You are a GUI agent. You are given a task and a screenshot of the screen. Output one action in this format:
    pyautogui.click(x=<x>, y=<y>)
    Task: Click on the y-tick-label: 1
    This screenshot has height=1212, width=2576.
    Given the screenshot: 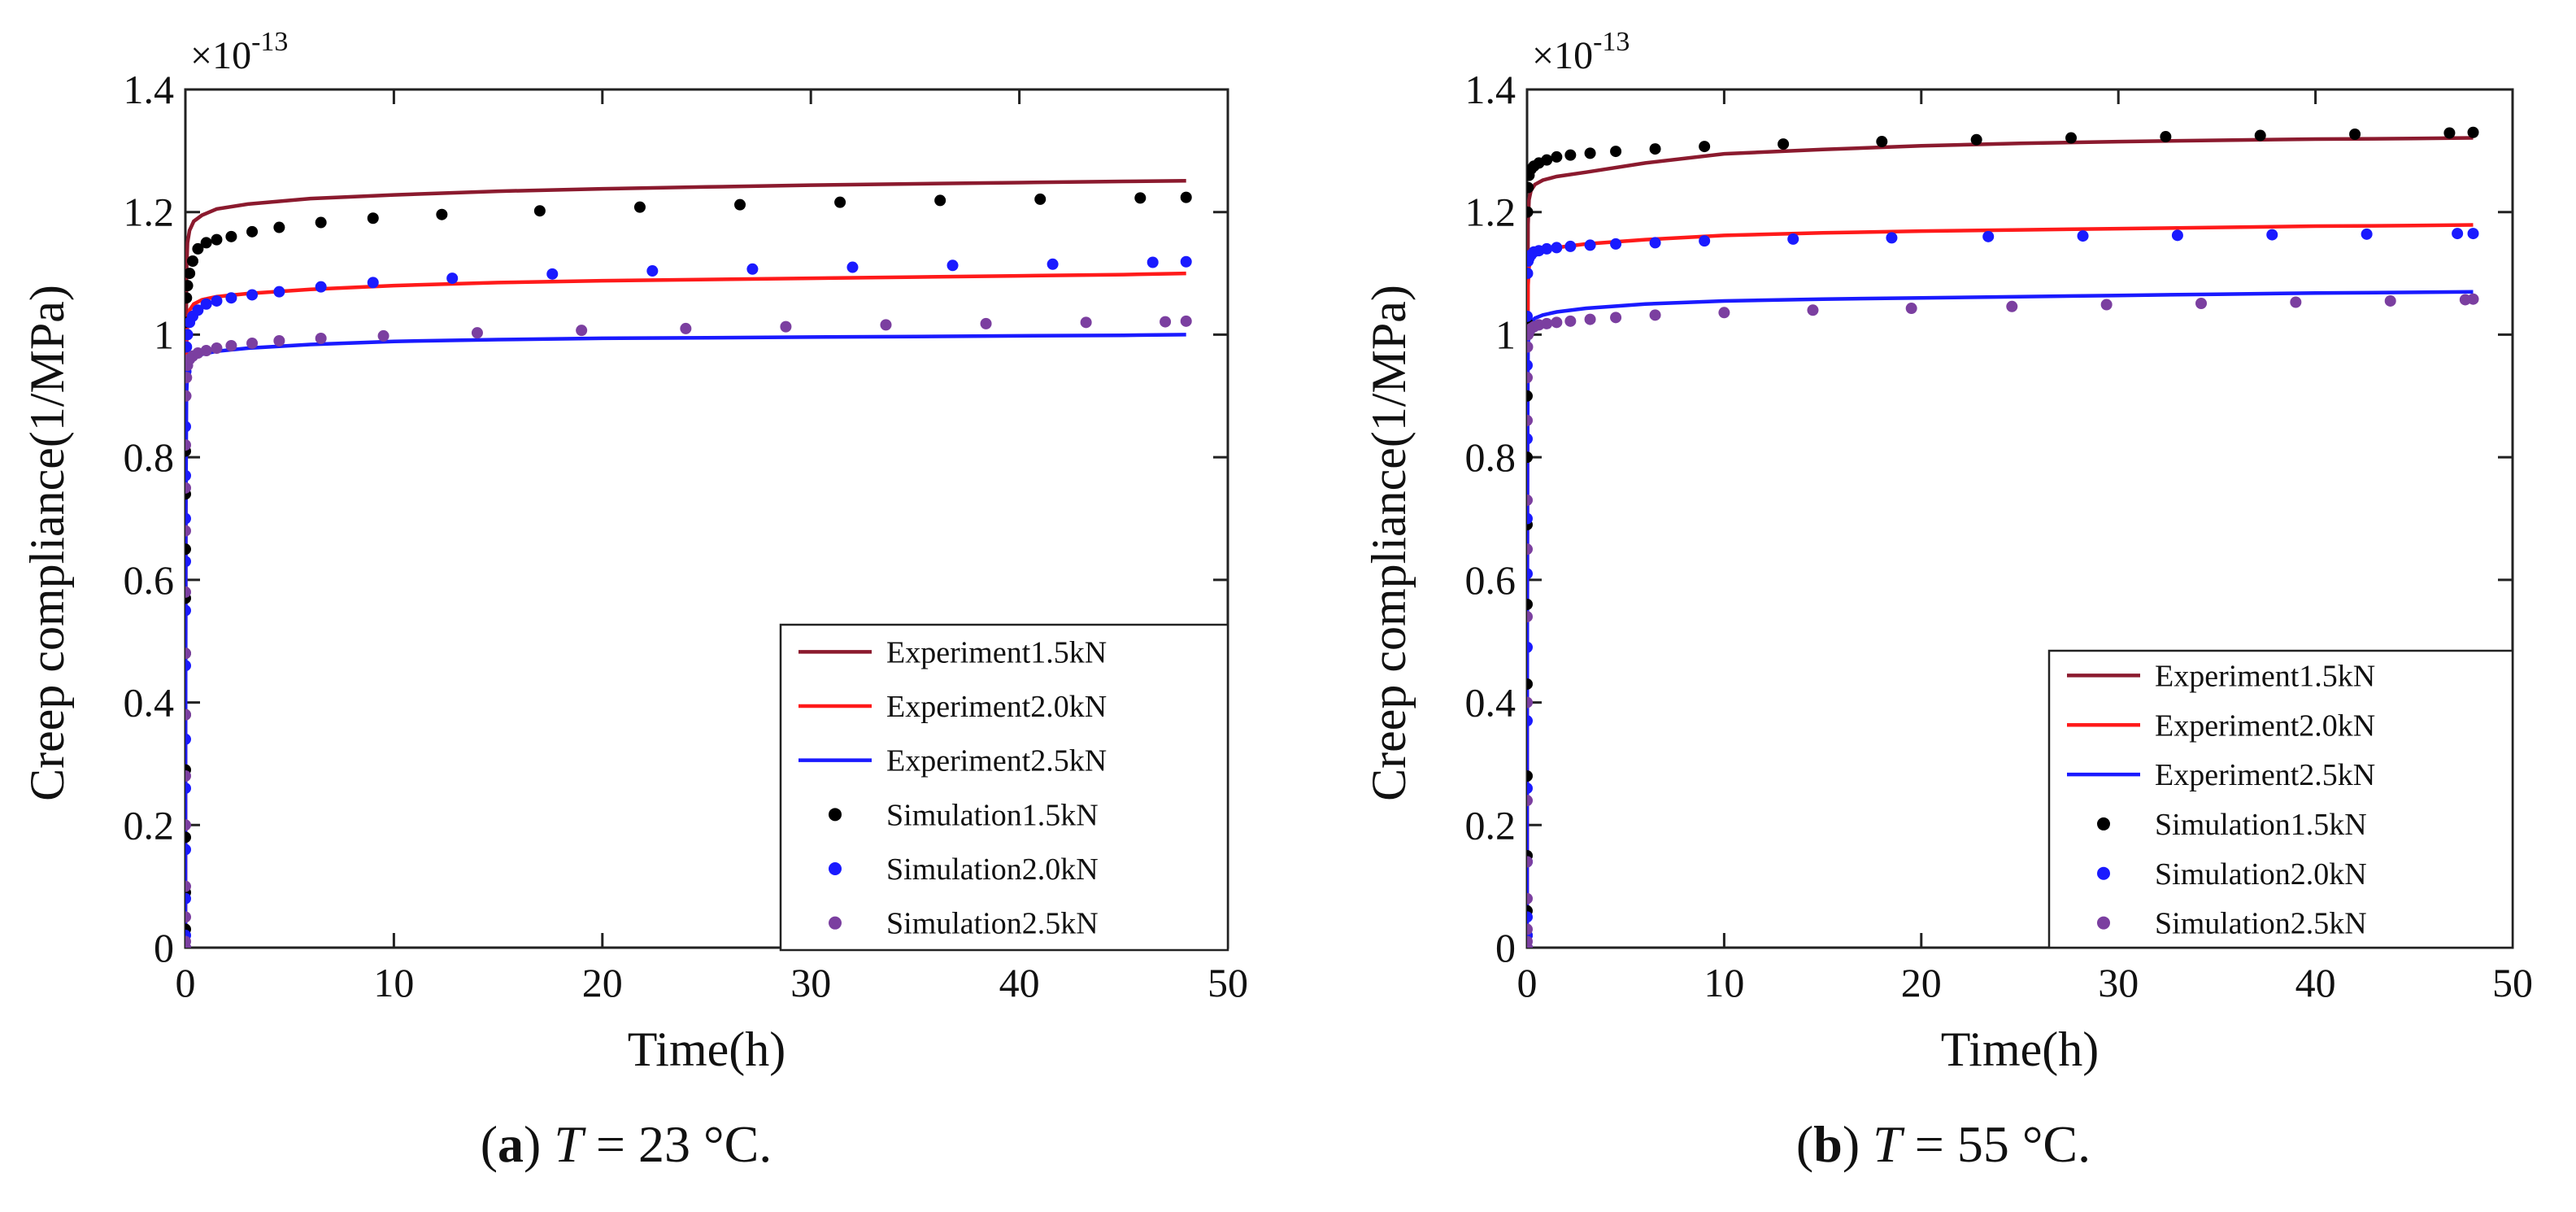 What is the action you would take?
    pyautogui.click(x=164, y=334)
    